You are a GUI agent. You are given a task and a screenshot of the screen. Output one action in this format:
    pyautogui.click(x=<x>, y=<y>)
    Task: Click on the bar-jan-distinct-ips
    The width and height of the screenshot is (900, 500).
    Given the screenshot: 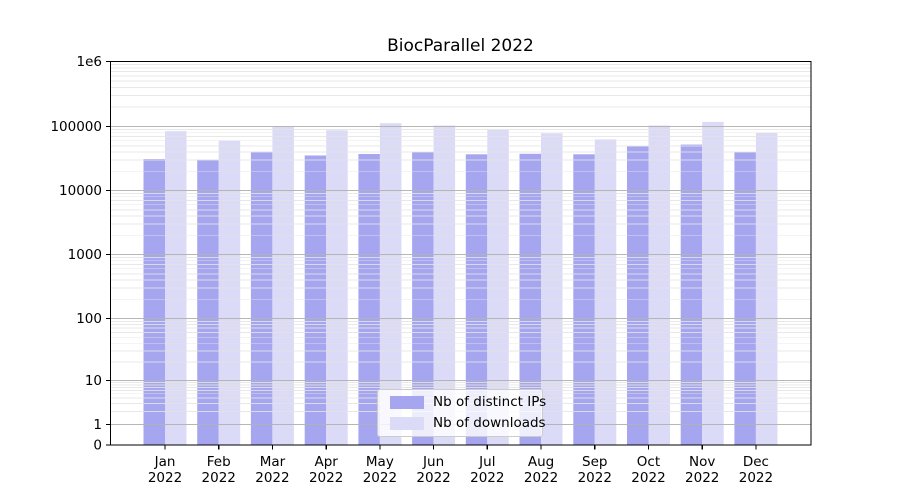 What is the action you would take?
    pyautogui.click(x=154, y=302)
    